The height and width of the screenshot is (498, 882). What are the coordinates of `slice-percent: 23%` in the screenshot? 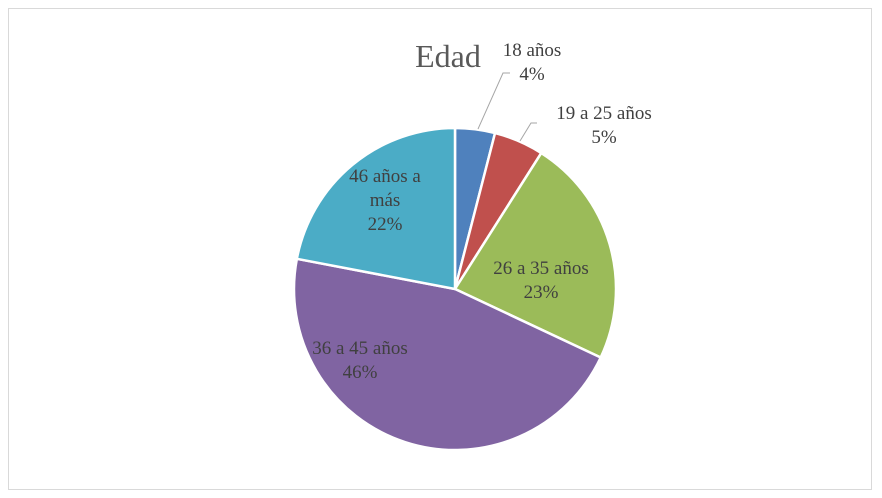 It's located at (541, 292).